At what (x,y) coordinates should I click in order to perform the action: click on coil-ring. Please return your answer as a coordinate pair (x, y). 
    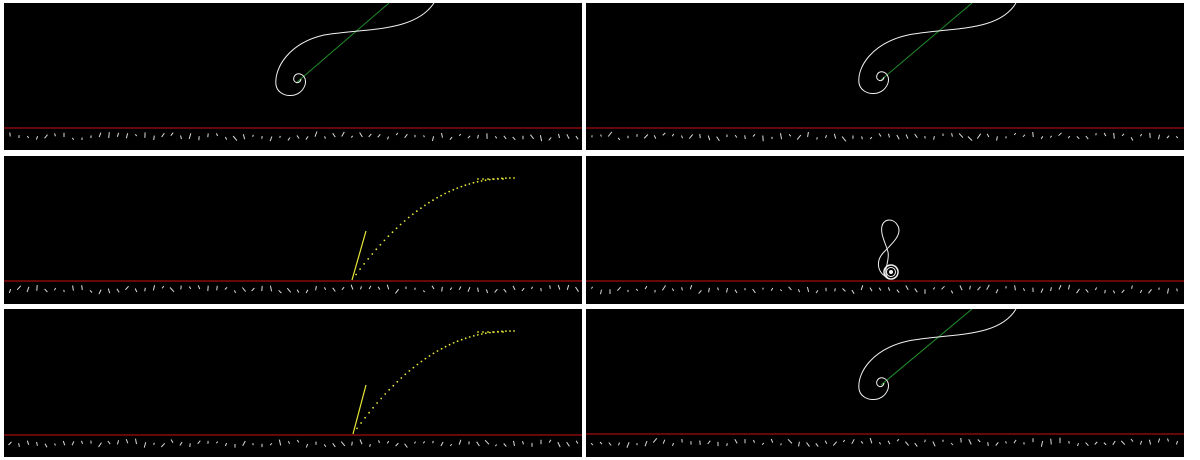
    Looking at the image, I should click on (891, 272).